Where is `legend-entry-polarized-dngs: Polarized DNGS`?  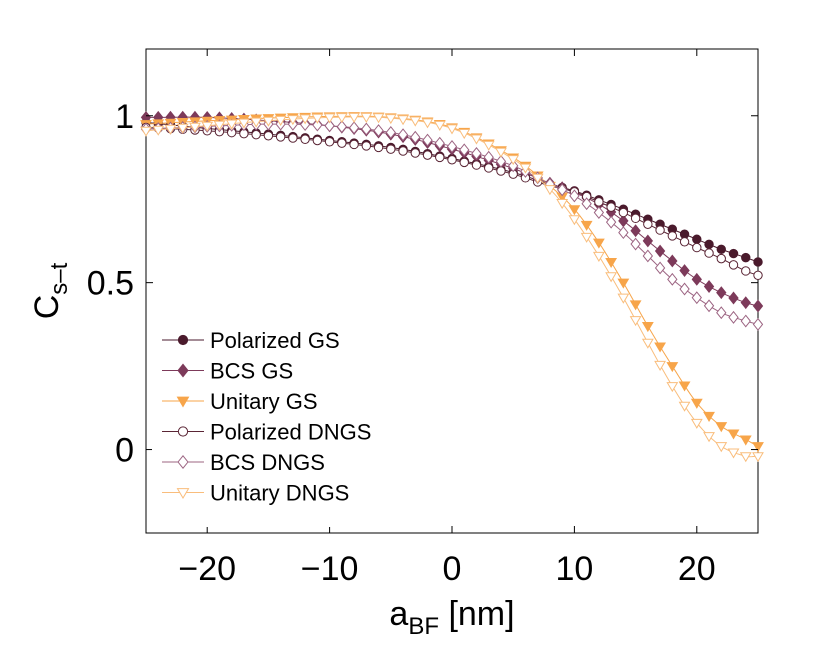
legend-entry-polarized-dngs: Polarized DNGS is located at coordinates (266, 432).